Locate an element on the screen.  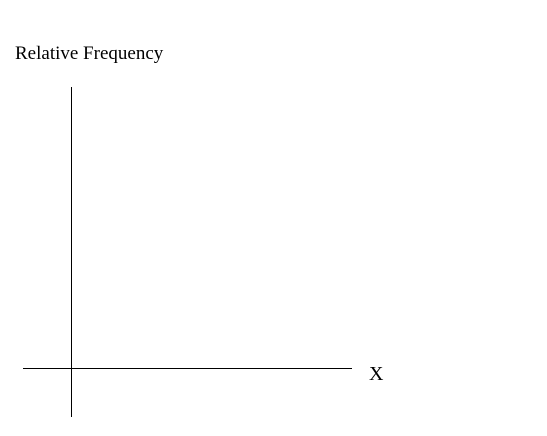
x-axis-label: X is located at coordinates (376, 374).